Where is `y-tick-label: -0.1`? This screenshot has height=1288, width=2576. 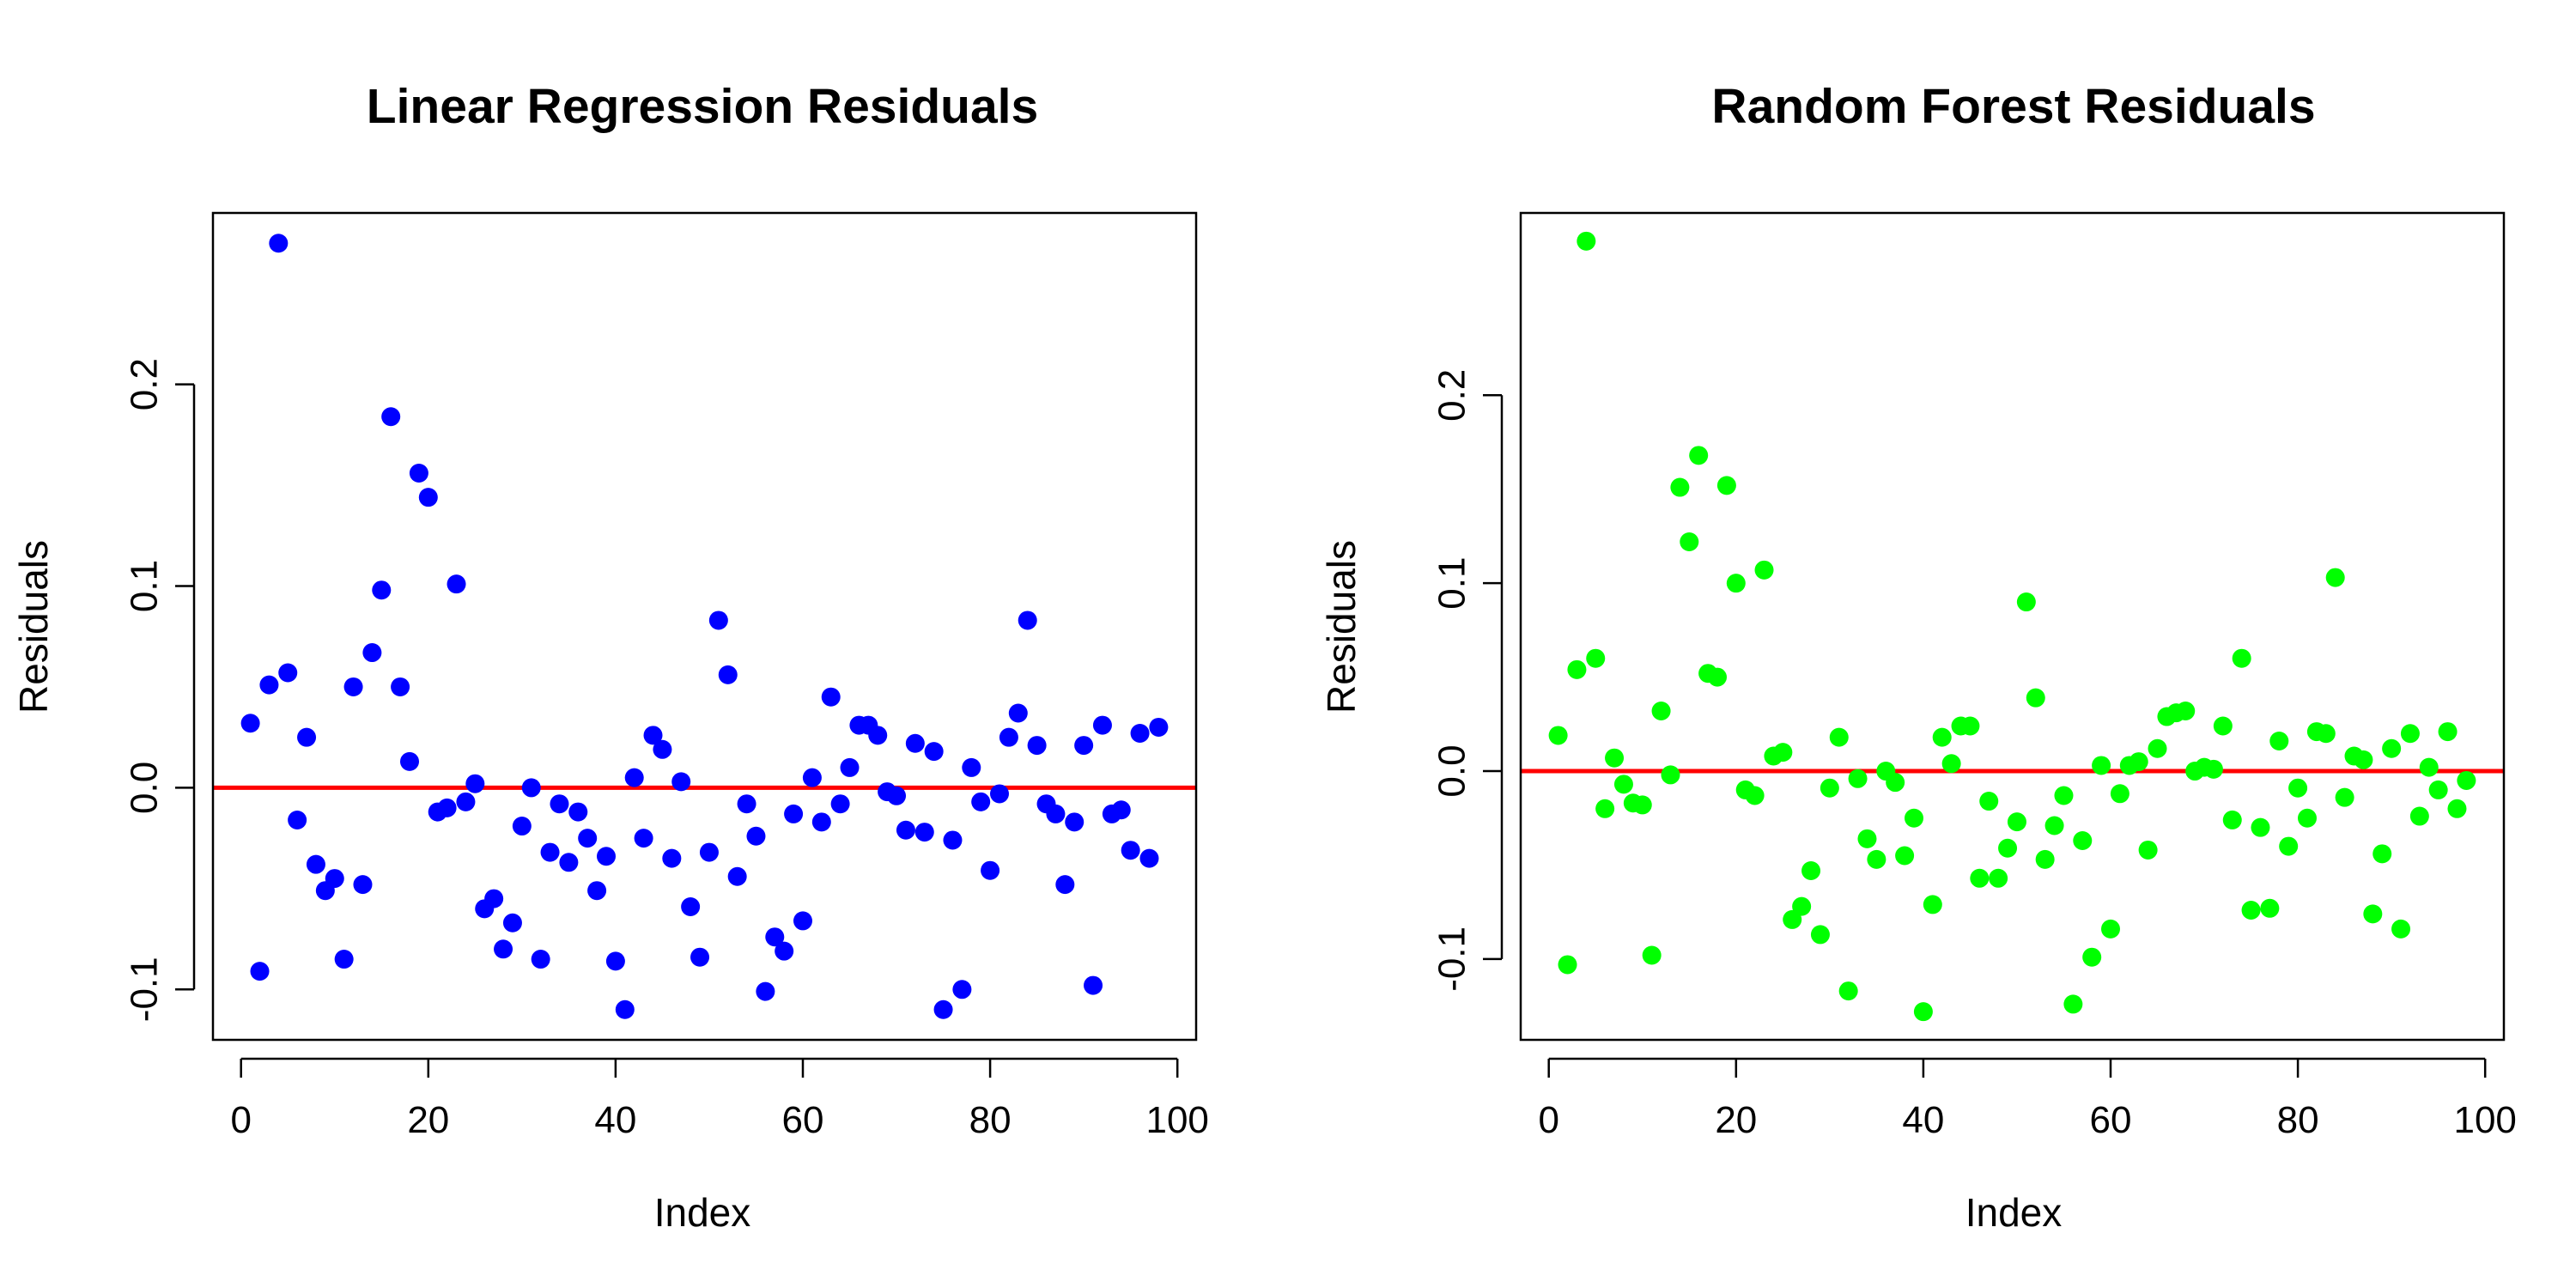
y-tick-label: -0.1 is located at coordinates (145, 990).